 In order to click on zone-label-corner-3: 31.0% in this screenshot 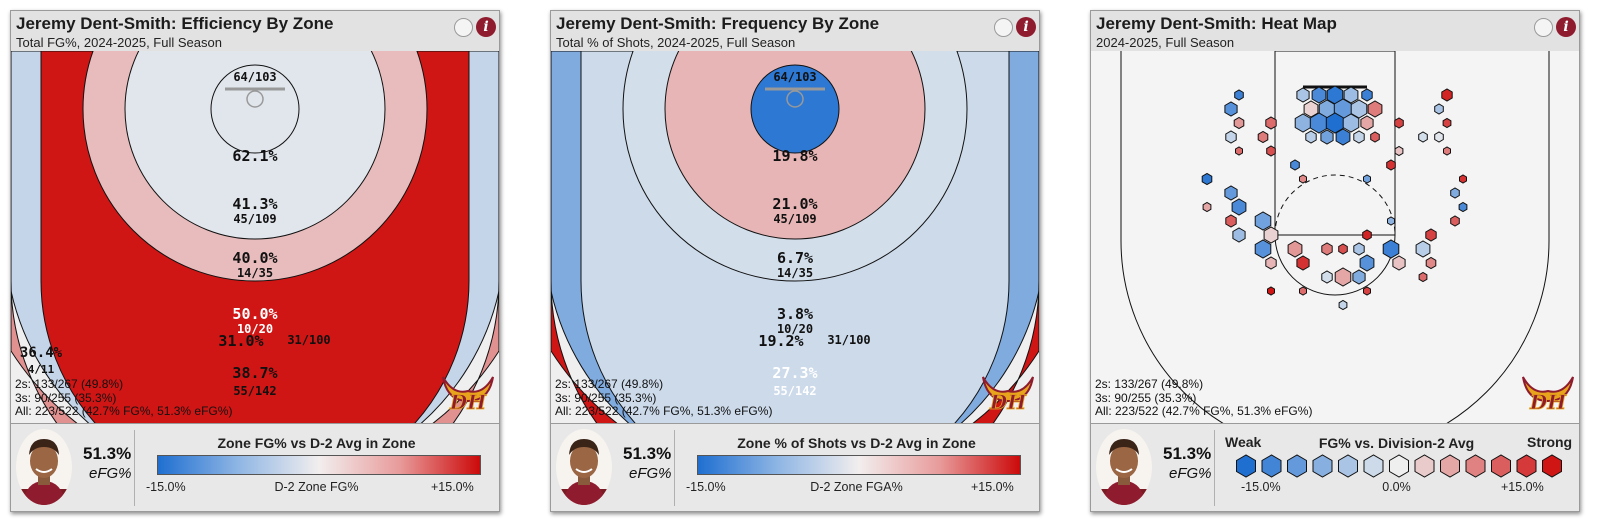, I will do `click(240, 341)`.